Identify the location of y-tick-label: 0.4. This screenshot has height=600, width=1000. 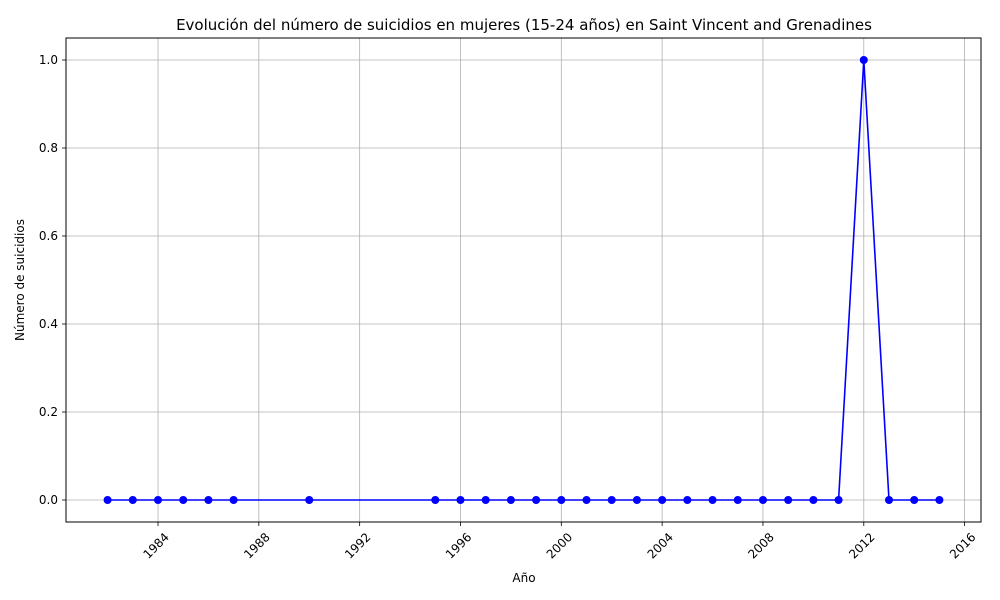
(48, 324).